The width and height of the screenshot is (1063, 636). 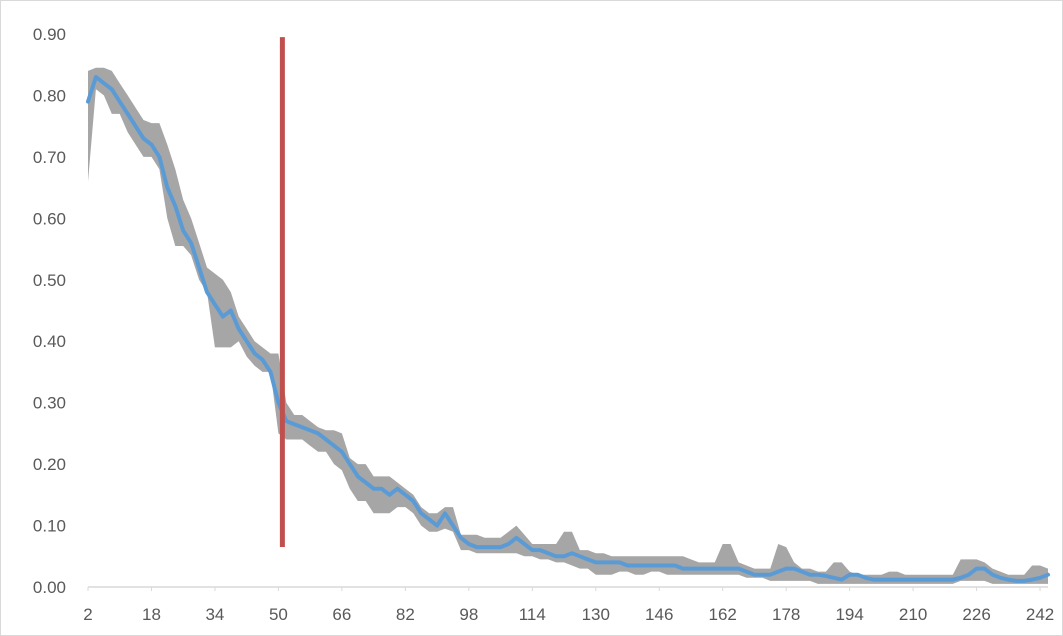 What do you see at coordinates (786, 614) in the screenshot?
I see `x-tick-label: 178` at bounding box center [786, 614].